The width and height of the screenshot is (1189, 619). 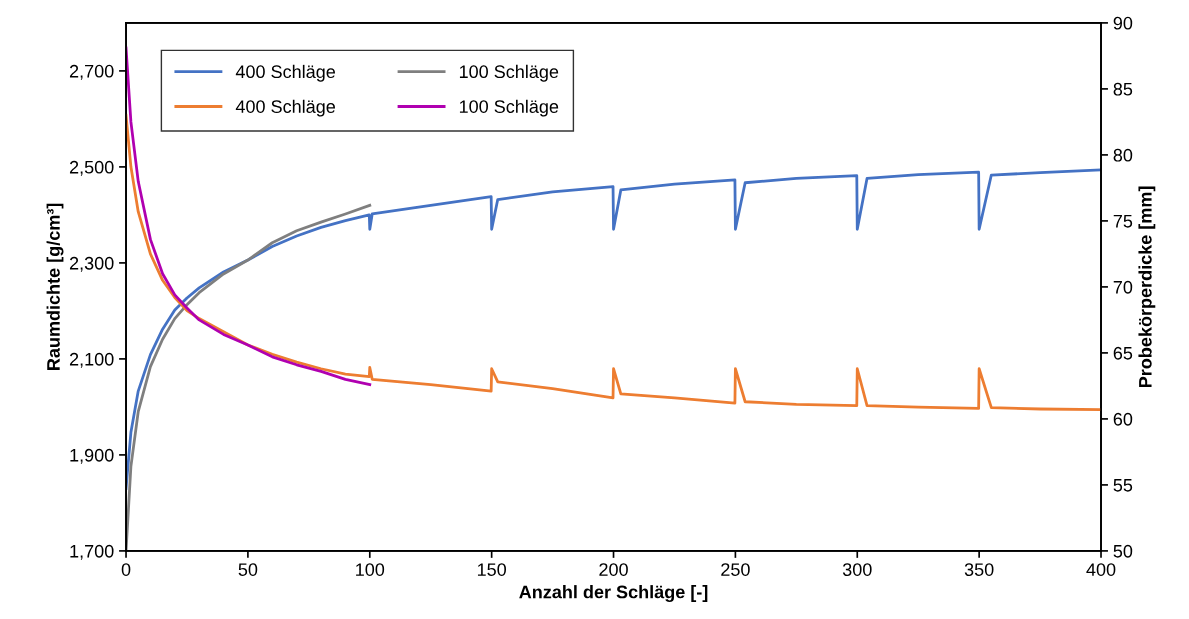 What do you see at coordinates (1123, 155) in the screenshot?
I see `y2-tick-label: 80` at bounding box center [1123, 155].